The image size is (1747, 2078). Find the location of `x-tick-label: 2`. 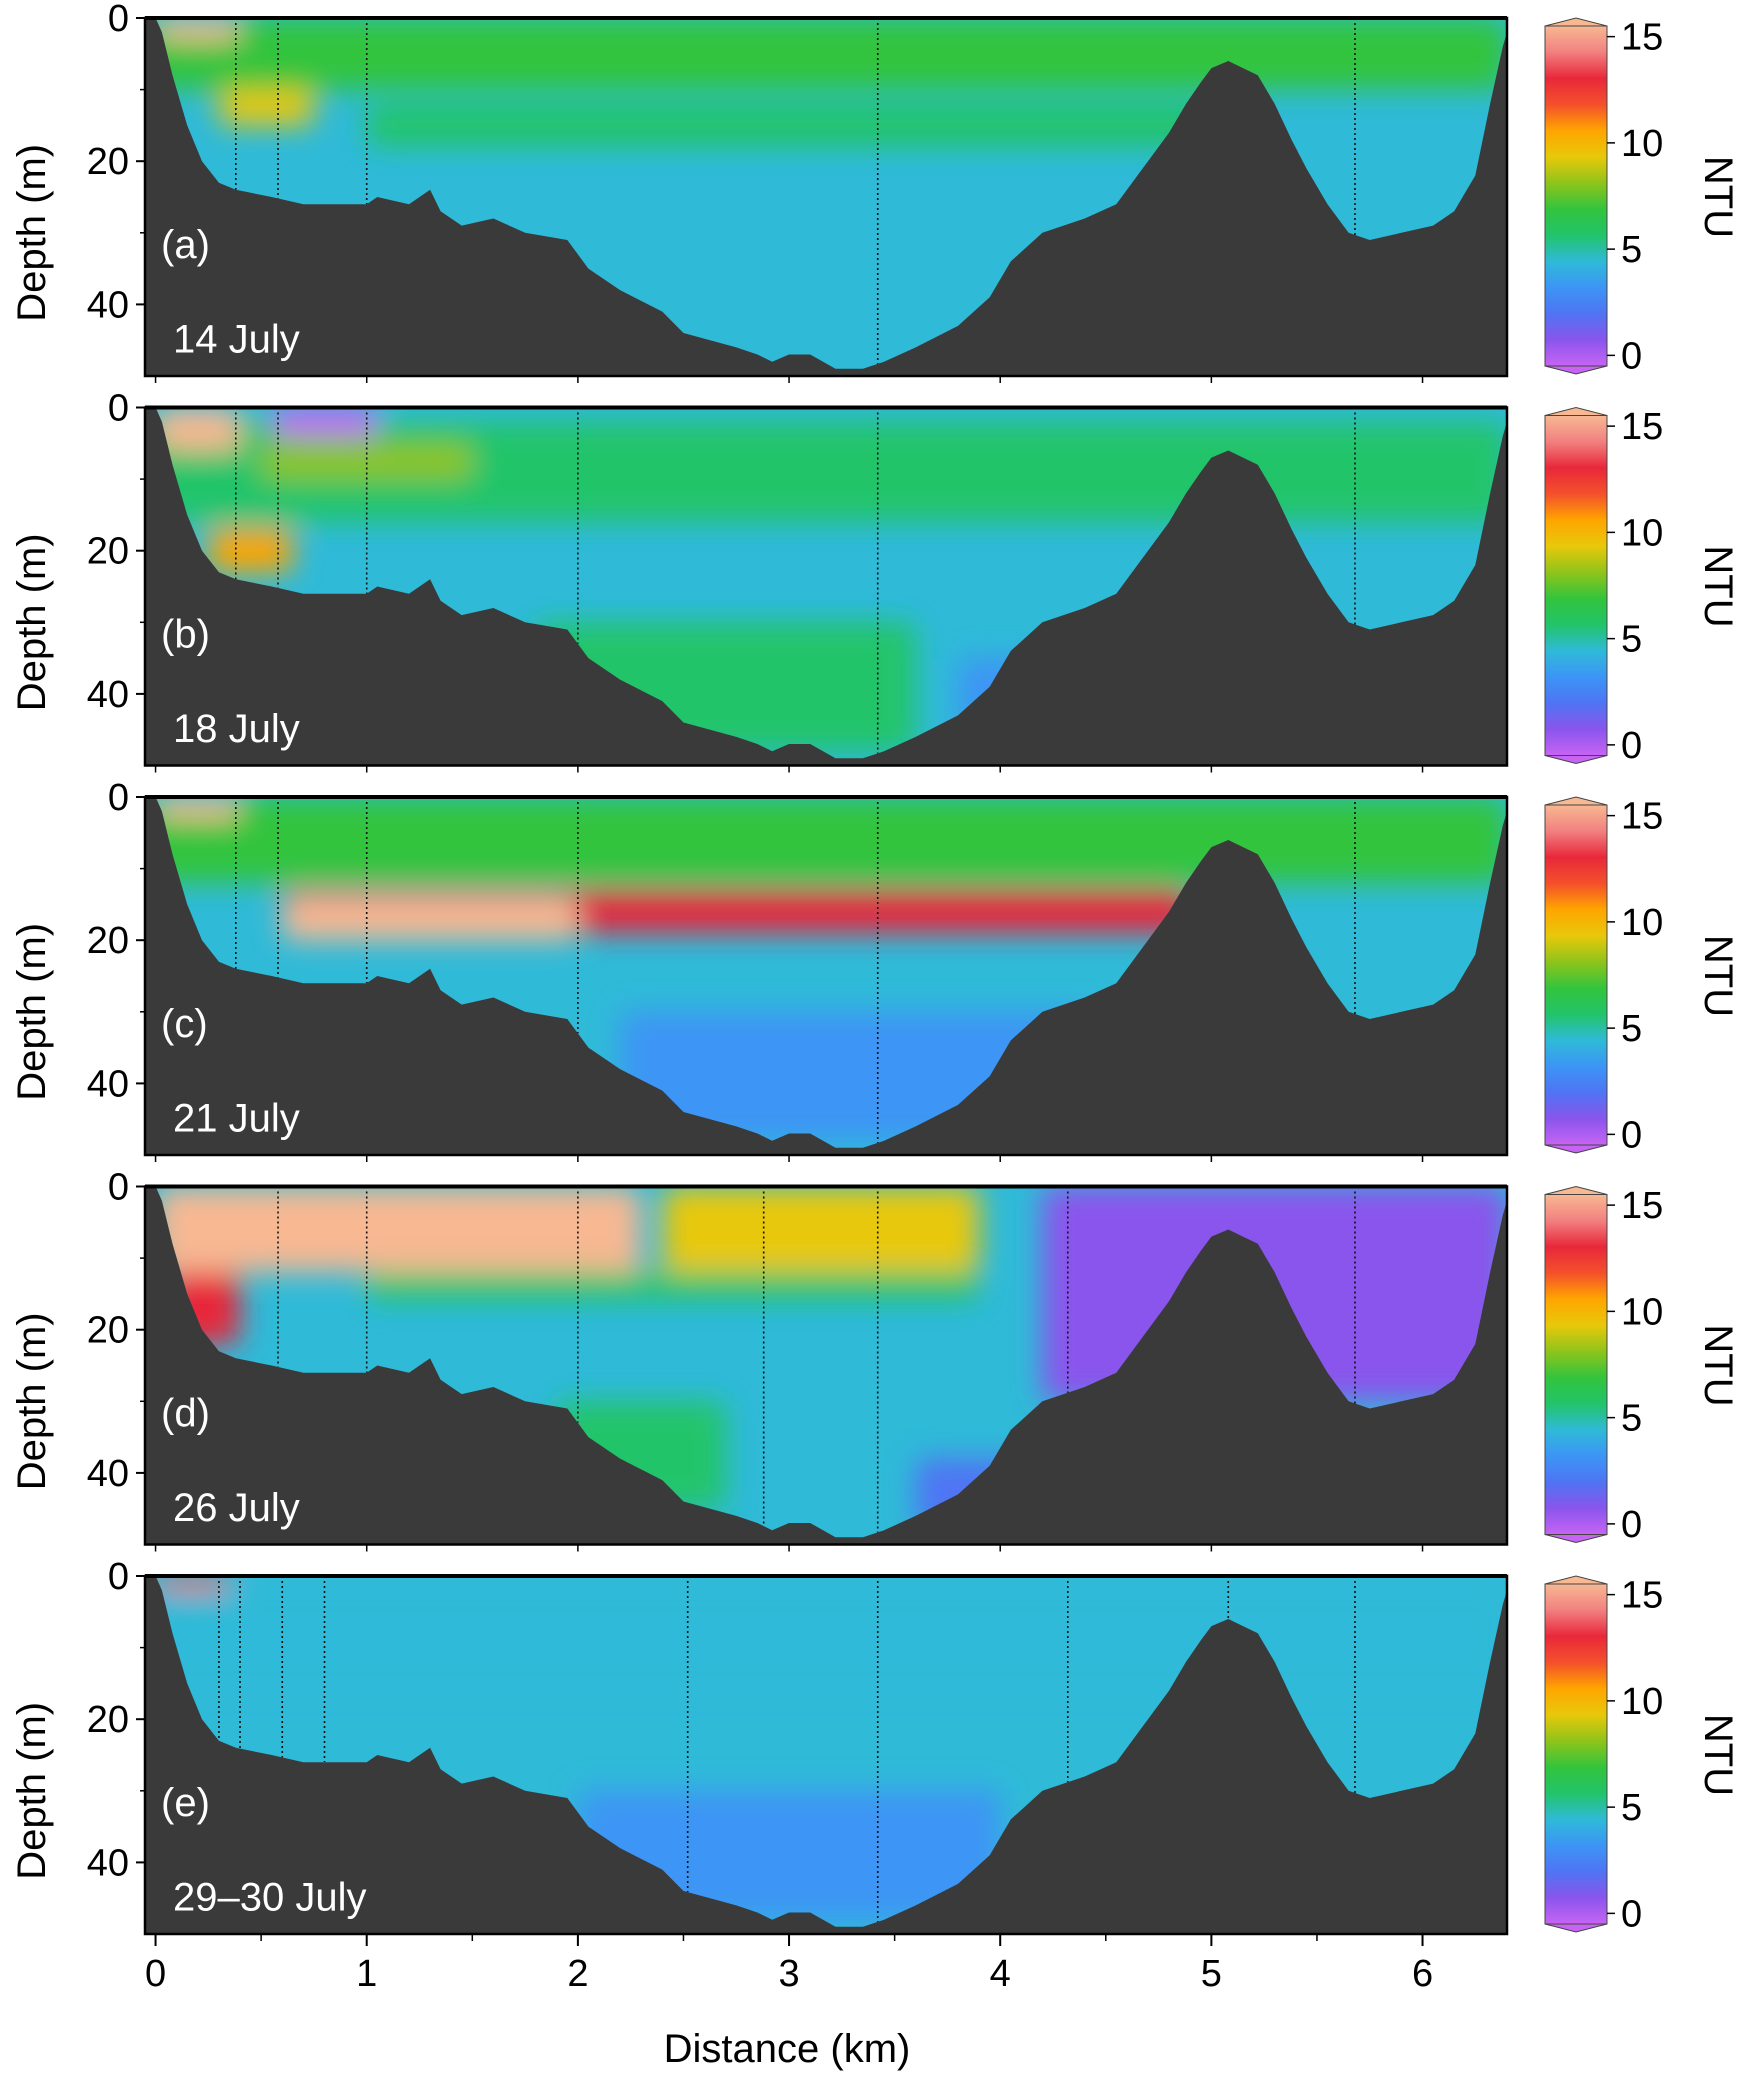

x-tick-label: 2 is located at coordinates (577, 1974).